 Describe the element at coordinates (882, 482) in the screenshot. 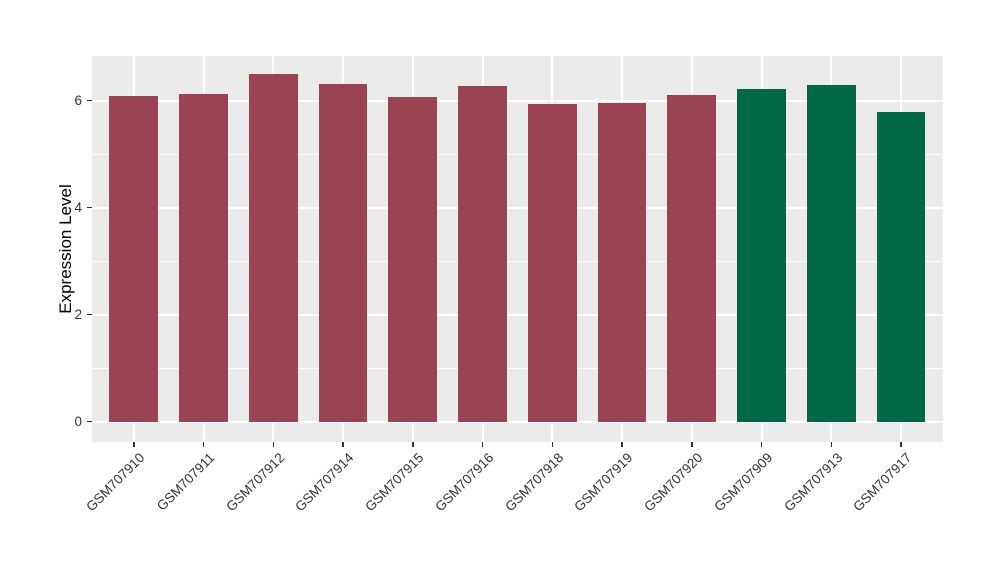

I see `x-tick-label-GSM707917: GSM707917` at that location.